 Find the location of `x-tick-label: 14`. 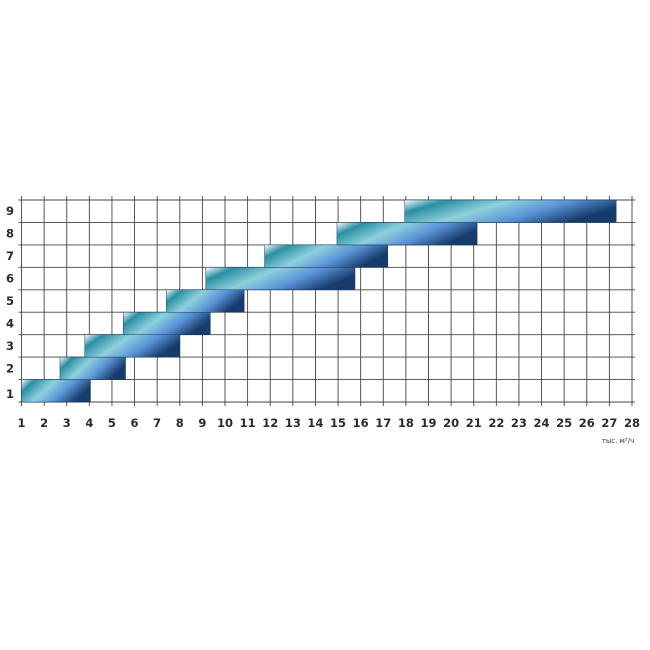

x-tick-label: 14 is located at coordinates (315, 423).